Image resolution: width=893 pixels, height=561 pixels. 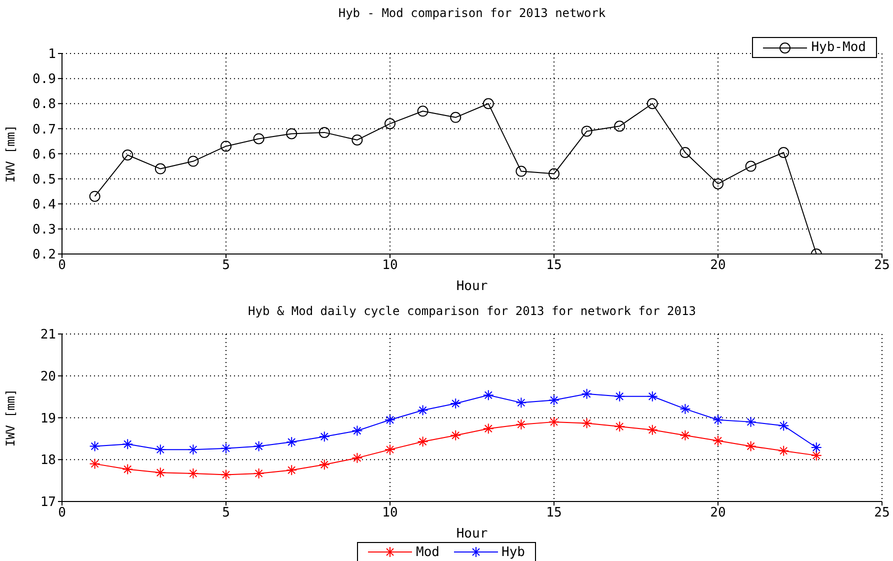 I want to click on y-tick-label: 0.8, so click(x=44, y=104).